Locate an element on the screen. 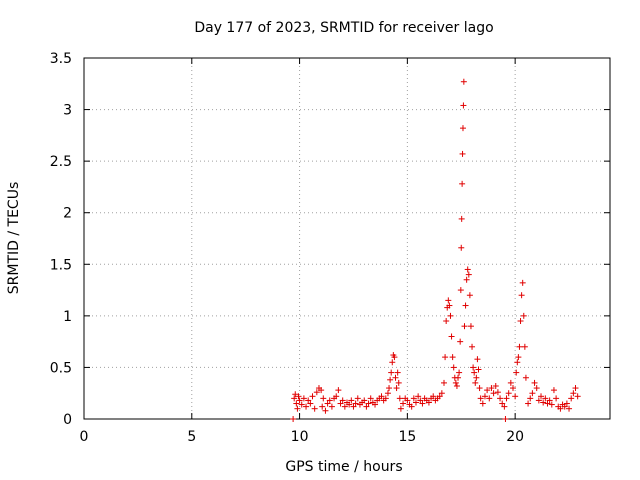 This screenshot has height=480, width=640. y-tick-label: 3 is located at coordinates (67, 111).